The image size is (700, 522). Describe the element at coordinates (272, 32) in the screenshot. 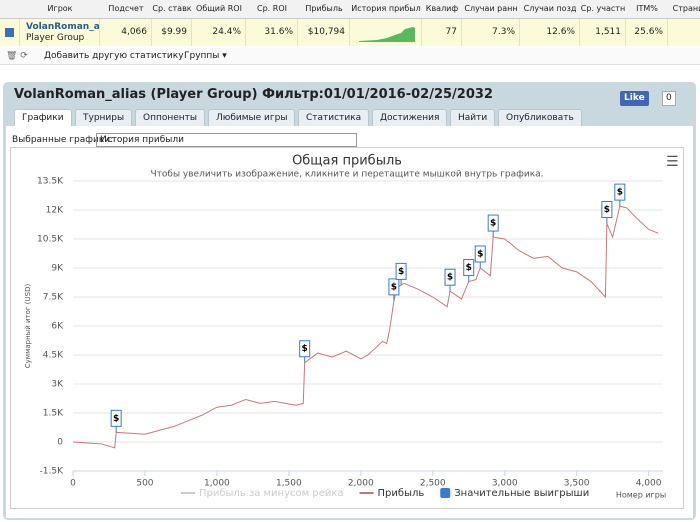

I see `row-cell: 31.6%` at that location.